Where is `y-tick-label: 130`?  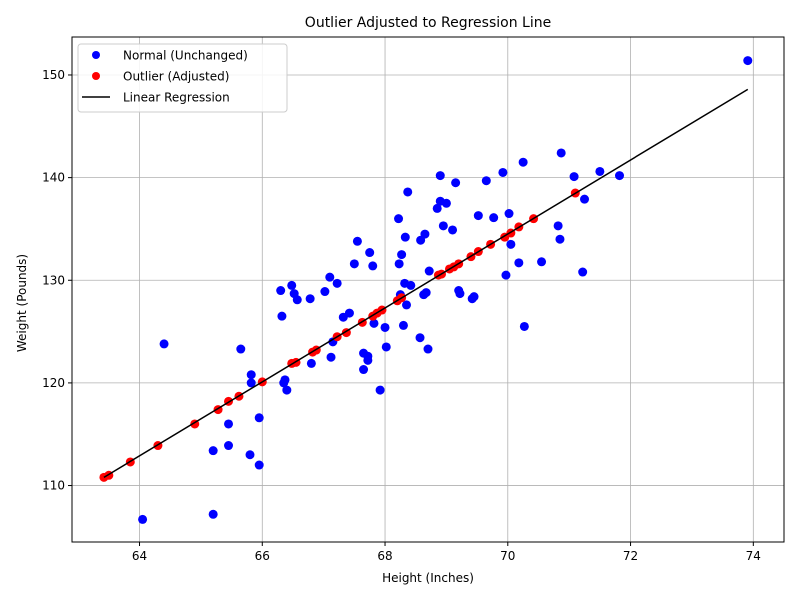
y-tick-label: 130 is located at coordinates (53, 280).